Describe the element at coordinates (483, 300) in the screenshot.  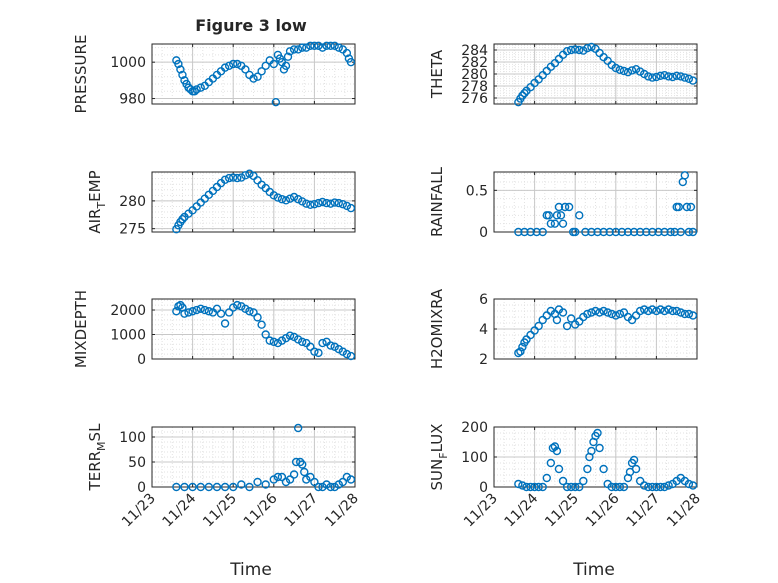
I see `y-tick-label: 6` at that location.